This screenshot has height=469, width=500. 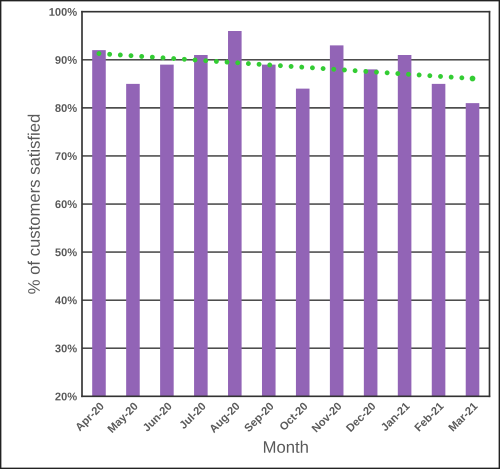 What do you see at coordinates (66, 348) in the screenshot?
I see `y-tick-label: 30%` at bounding box center [66, 348].